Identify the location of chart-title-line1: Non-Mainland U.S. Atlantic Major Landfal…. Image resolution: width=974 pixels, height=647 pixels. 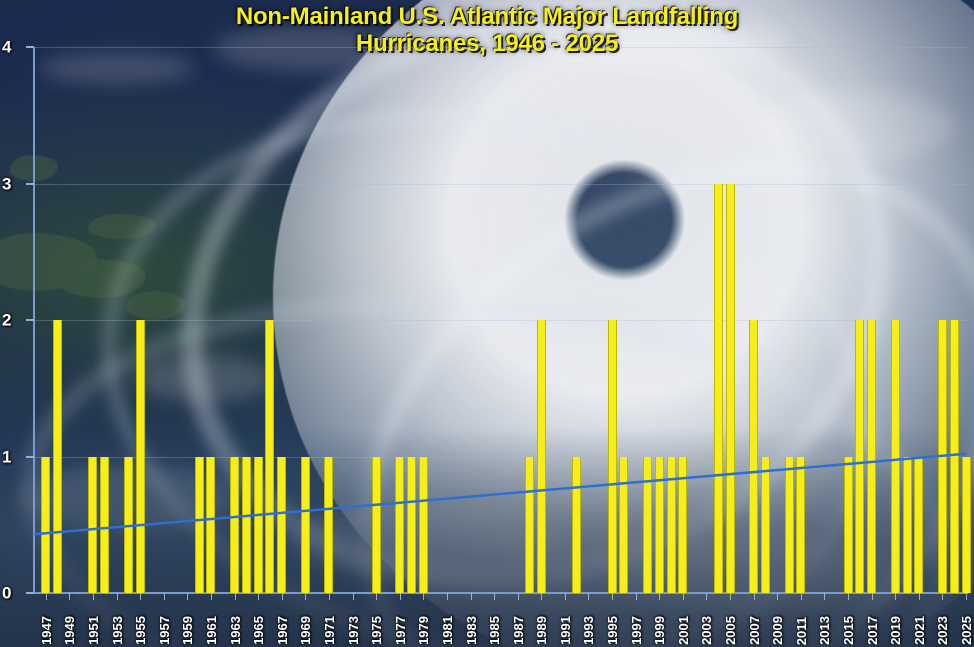
(487, 16).